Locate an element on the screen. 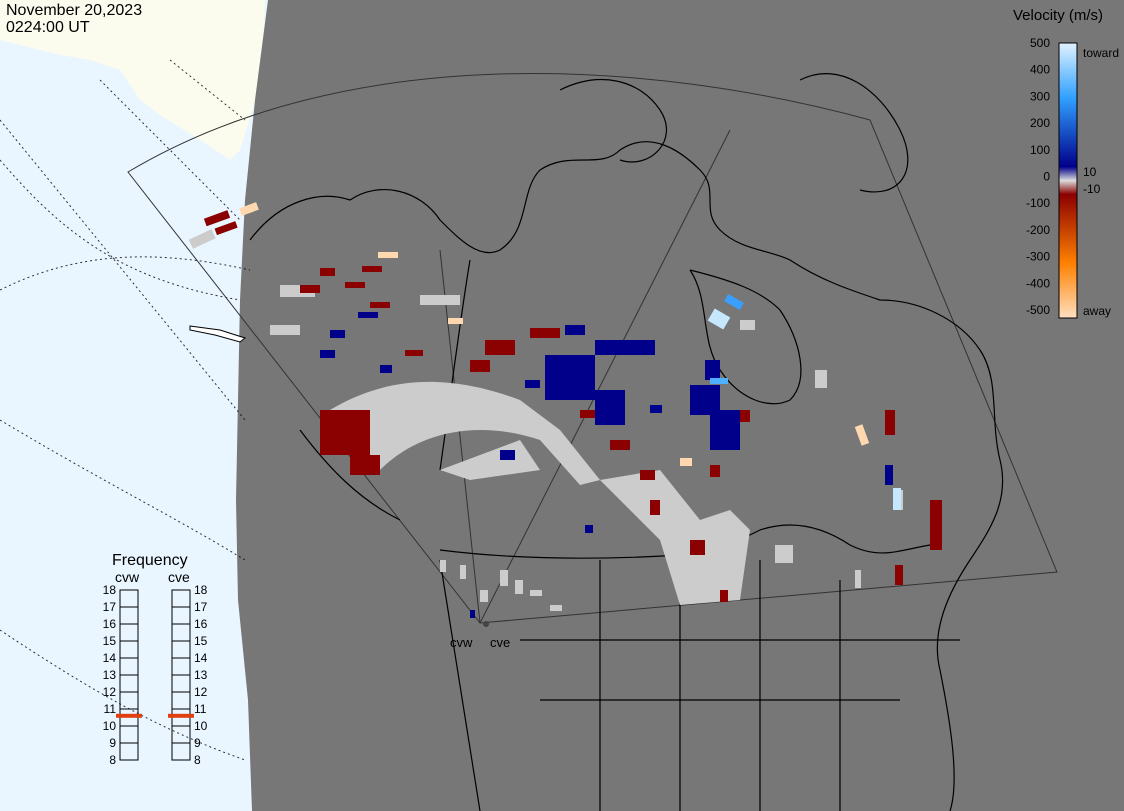 The width and height of the screenshot is (1124, 811). cve-site-label: cve is located at coordinates (500, 642).